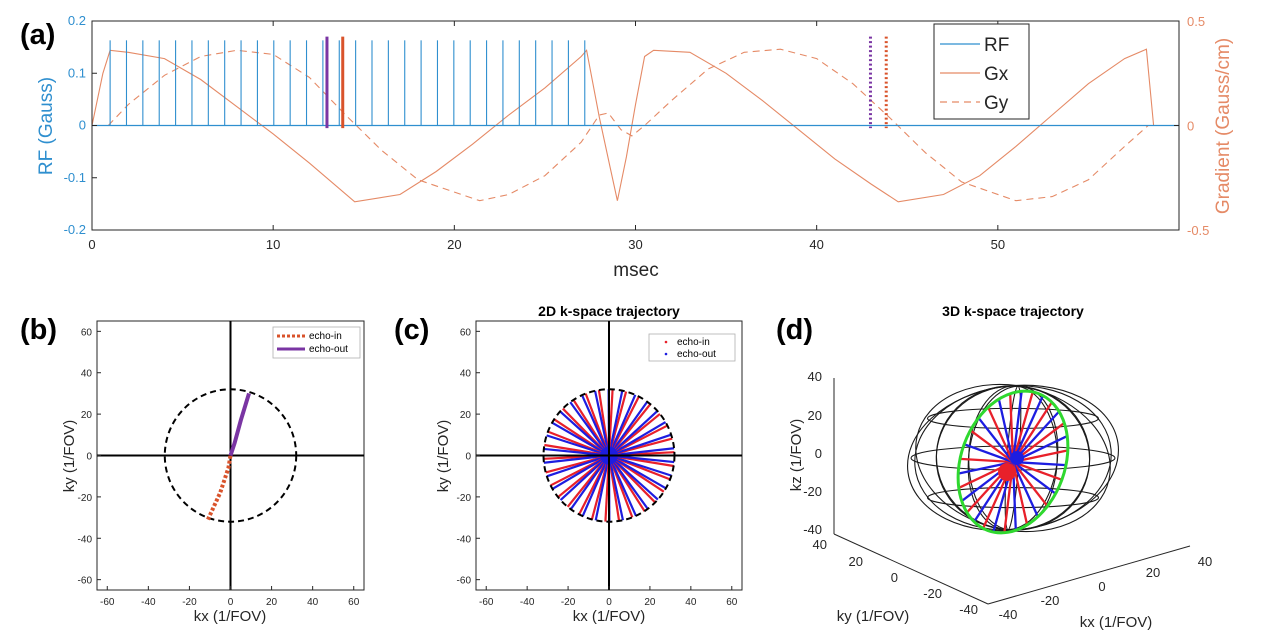 This screenshot has height=641, width=1265. I want to click on y-tick-label-left: 0.2, so click(77, 20).